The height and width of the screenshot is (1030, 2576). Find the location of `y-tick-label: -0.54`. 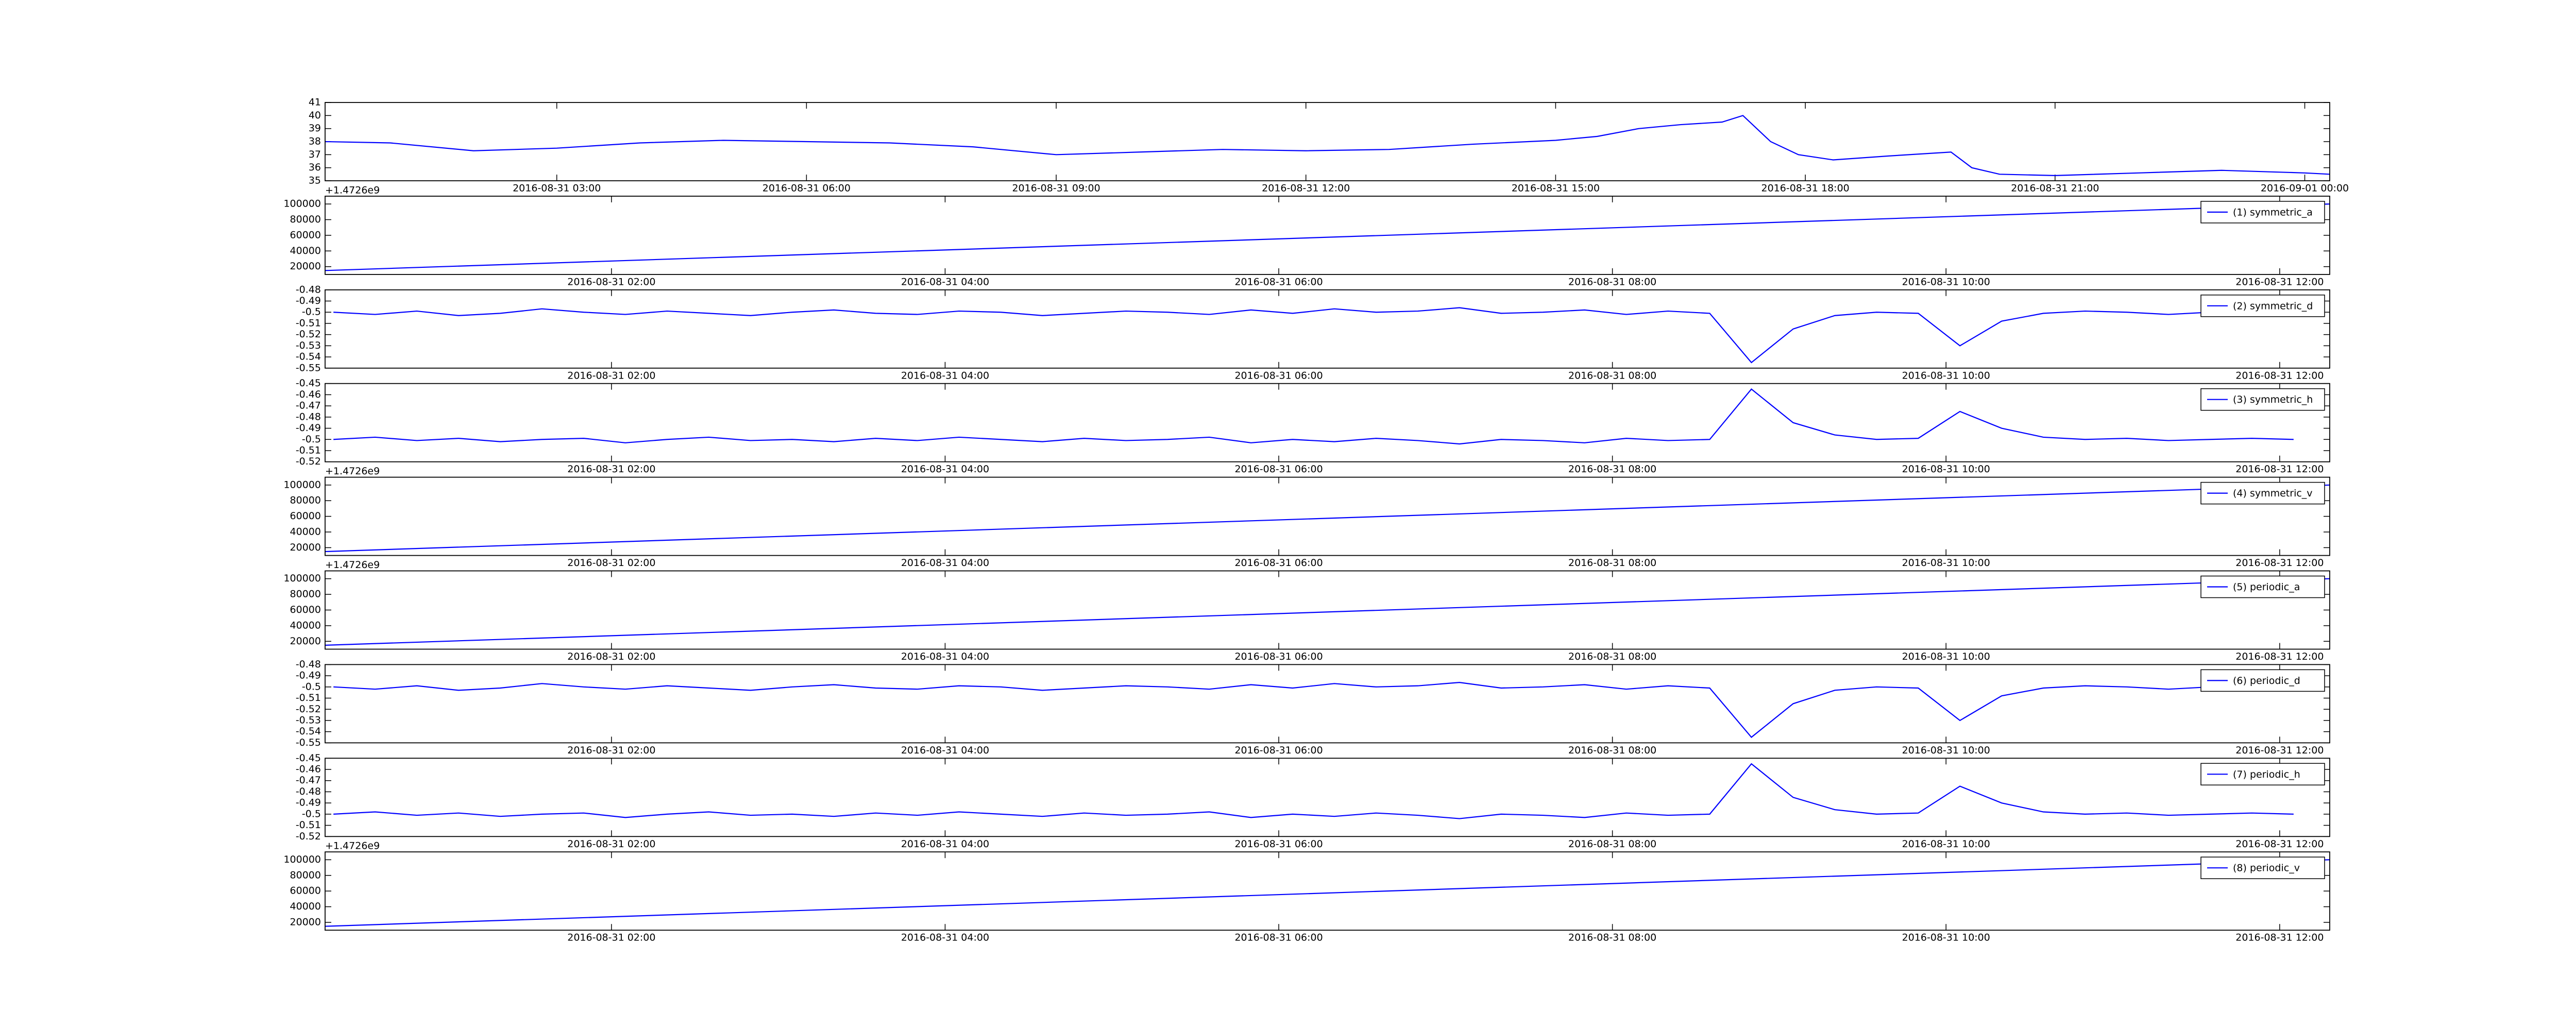

y-tick-label: -0.54 is located at coordinates (308, 357).